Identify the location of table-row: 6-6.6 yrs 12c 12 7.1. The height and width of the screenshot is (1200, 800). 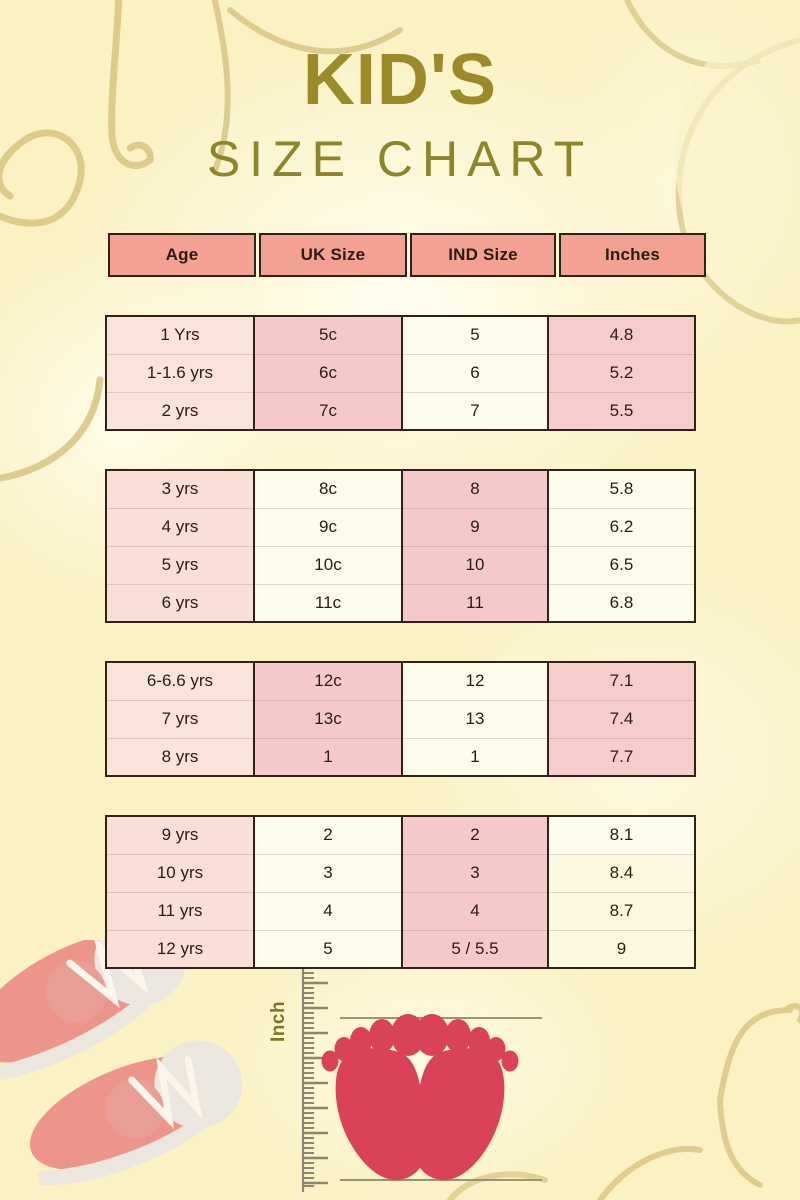
(400, 681).